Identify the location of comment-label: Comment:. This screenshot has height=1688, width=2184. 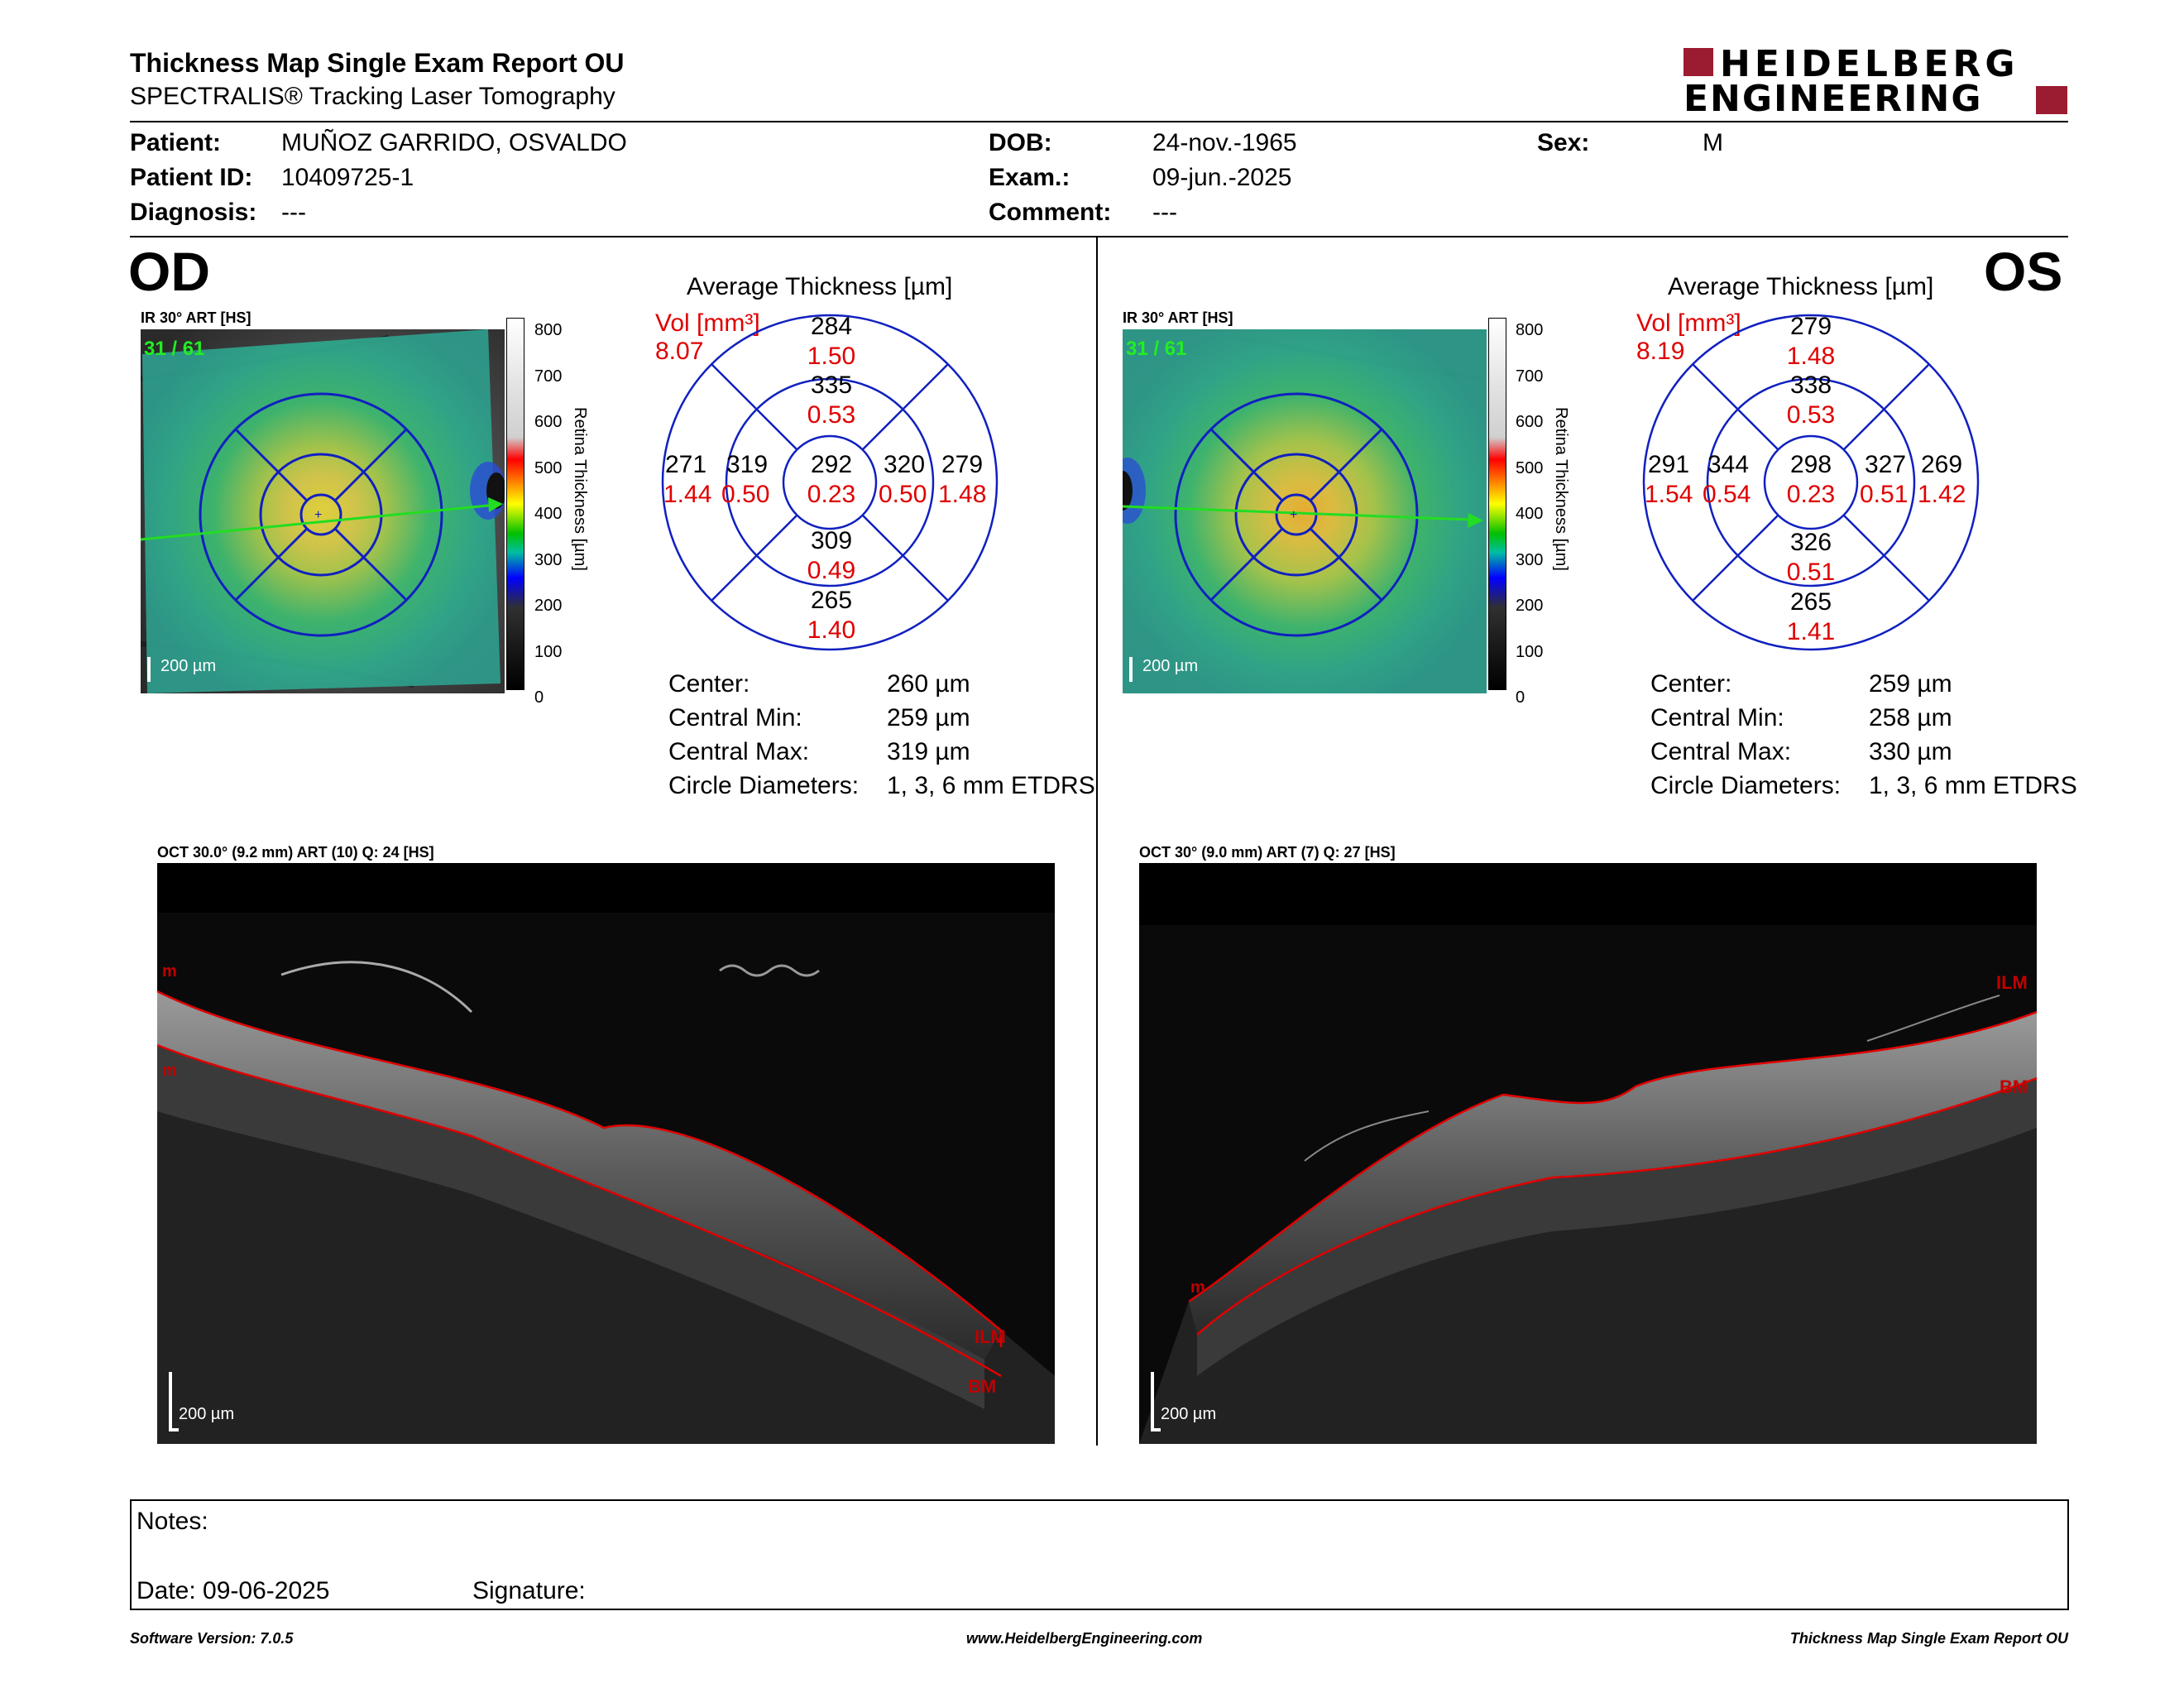
(1050, 212).